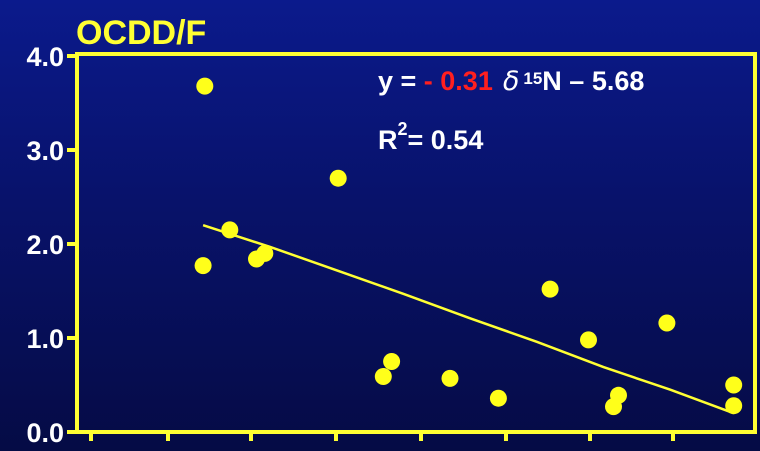 Image resolution: width=760 pixels, height=451 pixels. I want to click on eq-superscript: 15, so click(532, 78).